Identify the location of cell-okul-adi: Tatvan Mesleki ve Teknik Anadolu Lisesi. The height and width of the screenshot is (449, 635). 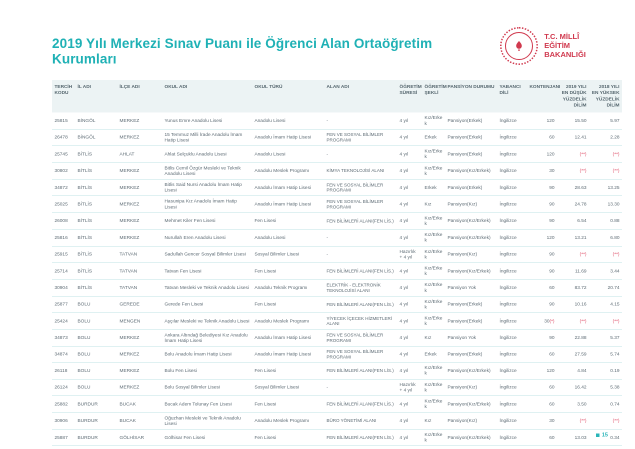
(207, 288).